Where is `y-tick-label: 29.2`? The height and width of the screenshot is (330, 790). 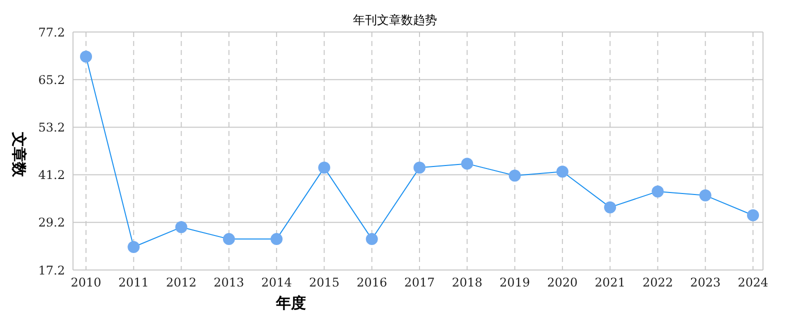
y-tick-label: 29.2 is located at coordinates (51, 223).